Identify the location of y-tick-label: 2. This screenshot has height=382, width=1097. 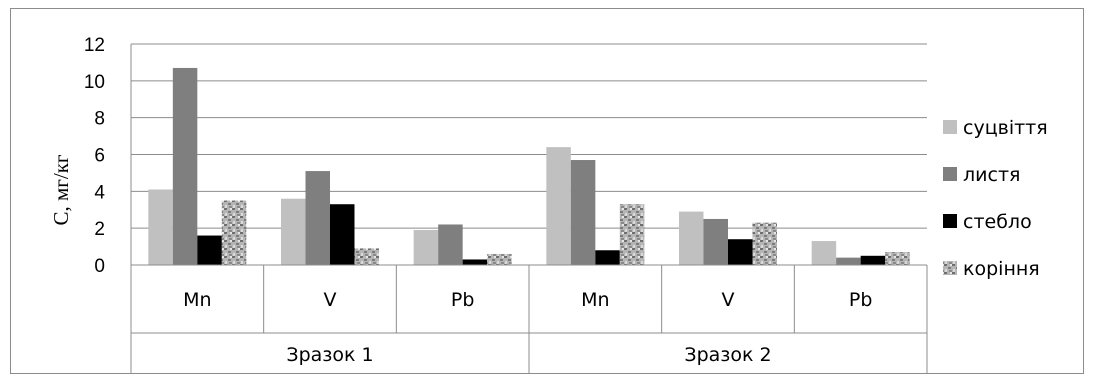
(99, 229).